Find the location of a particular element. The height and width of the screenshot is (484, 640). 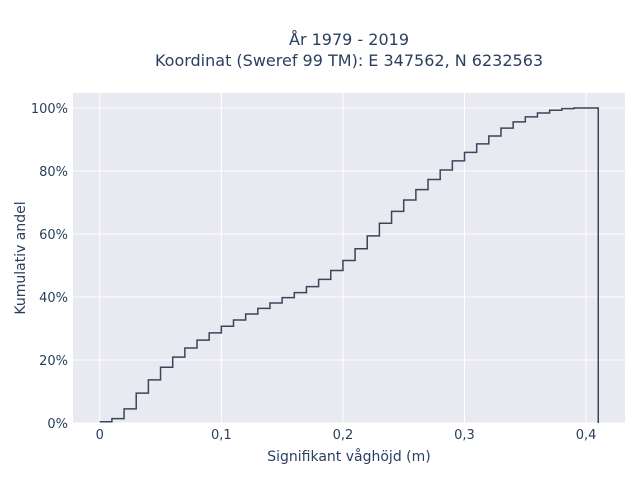

y-tick-label: 80% is located at coordinates (53, 172).